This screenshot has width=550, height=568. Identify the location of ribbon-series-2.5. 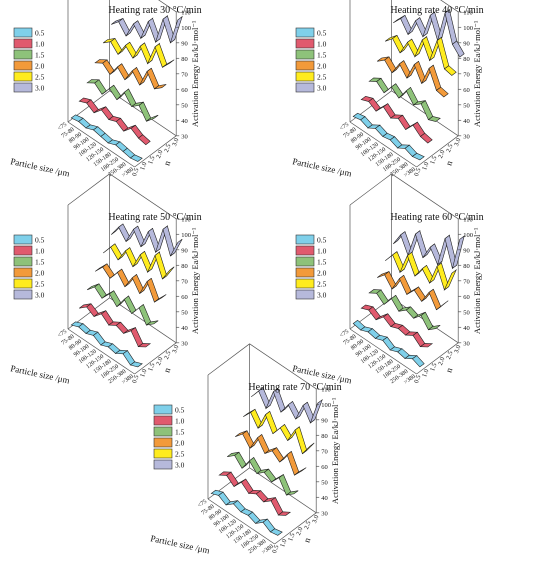
(279, 431).